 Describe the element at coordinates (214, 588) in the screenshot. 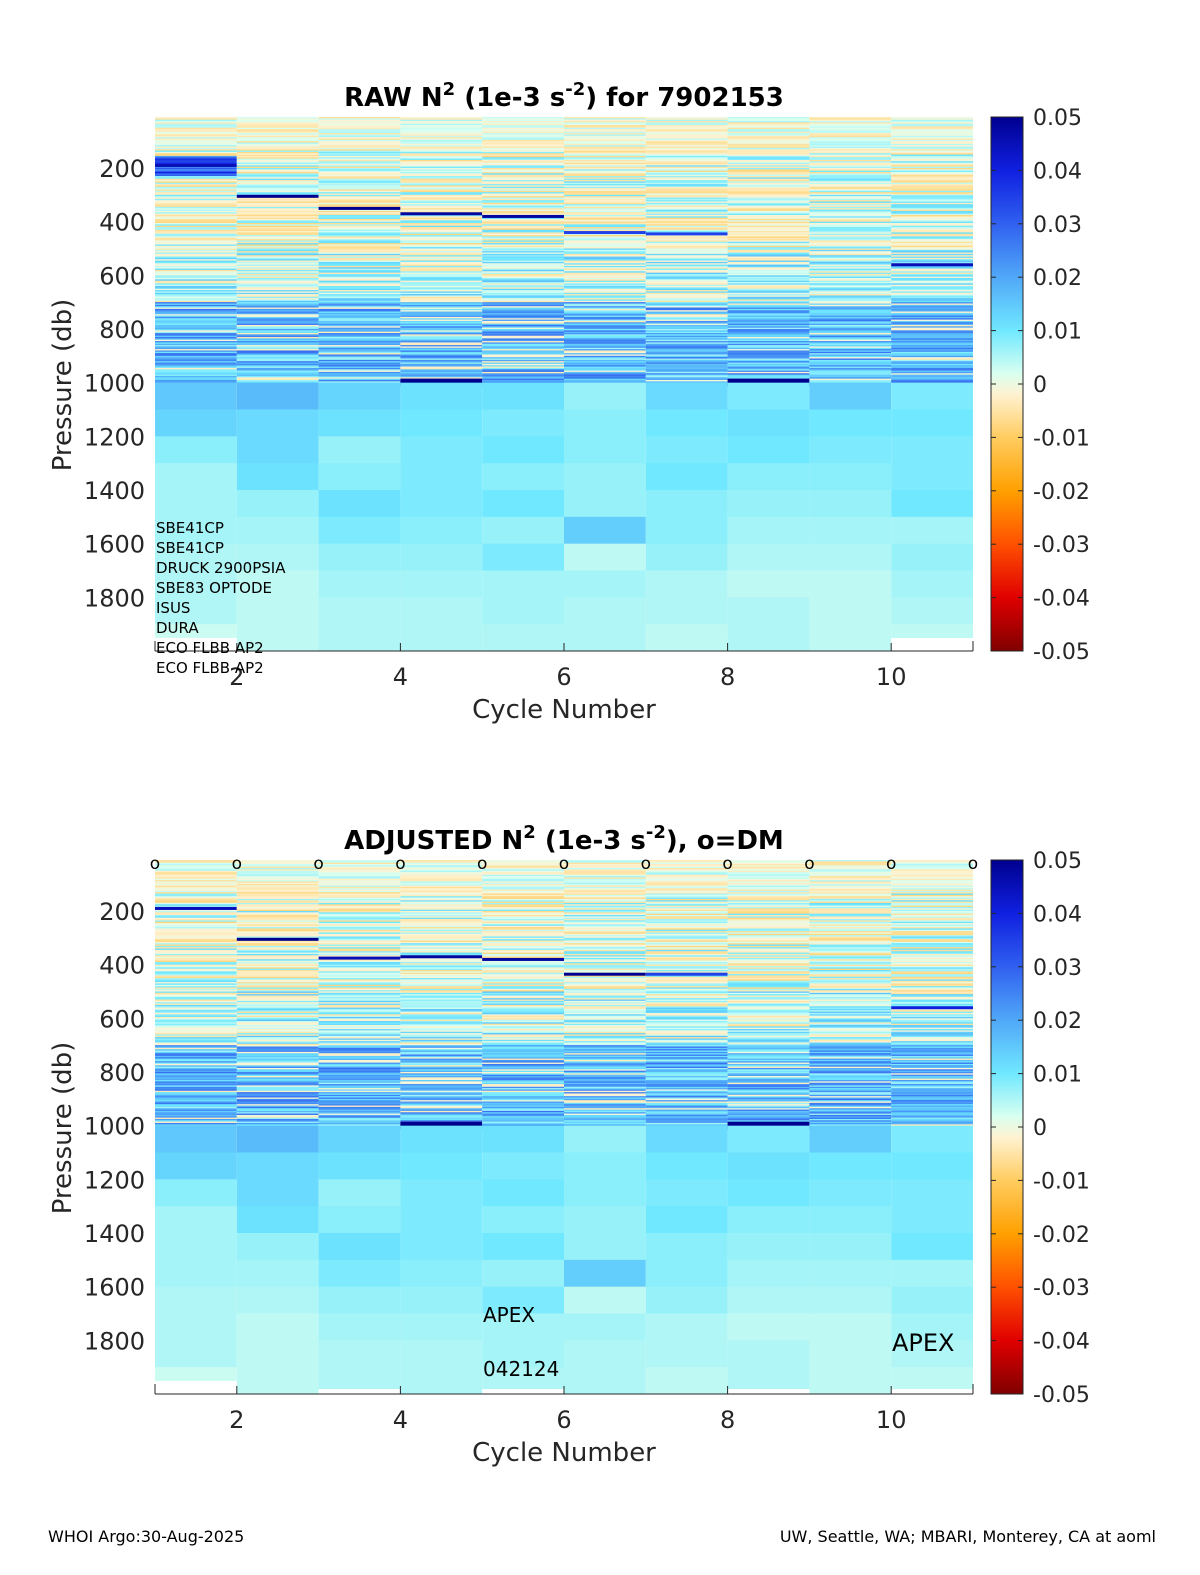

I see `sensor-label: SBE83 OPTODE` at that location.